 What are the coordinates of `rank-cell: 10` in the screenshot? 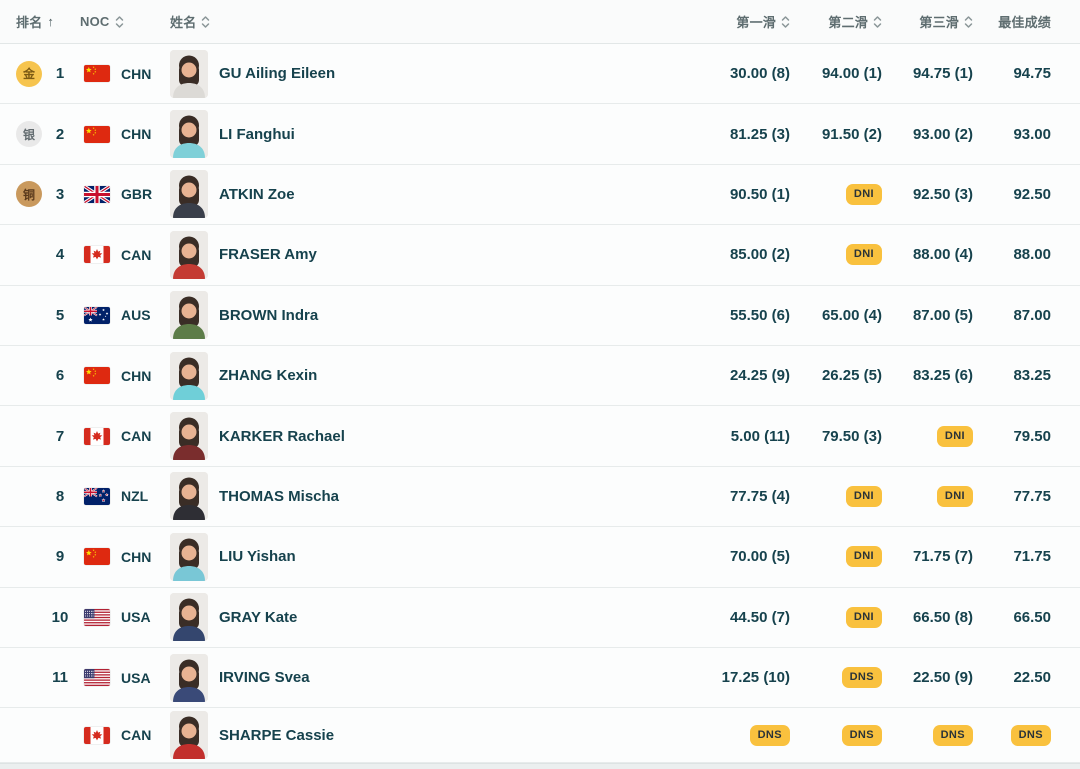 It's located at (48, 617).